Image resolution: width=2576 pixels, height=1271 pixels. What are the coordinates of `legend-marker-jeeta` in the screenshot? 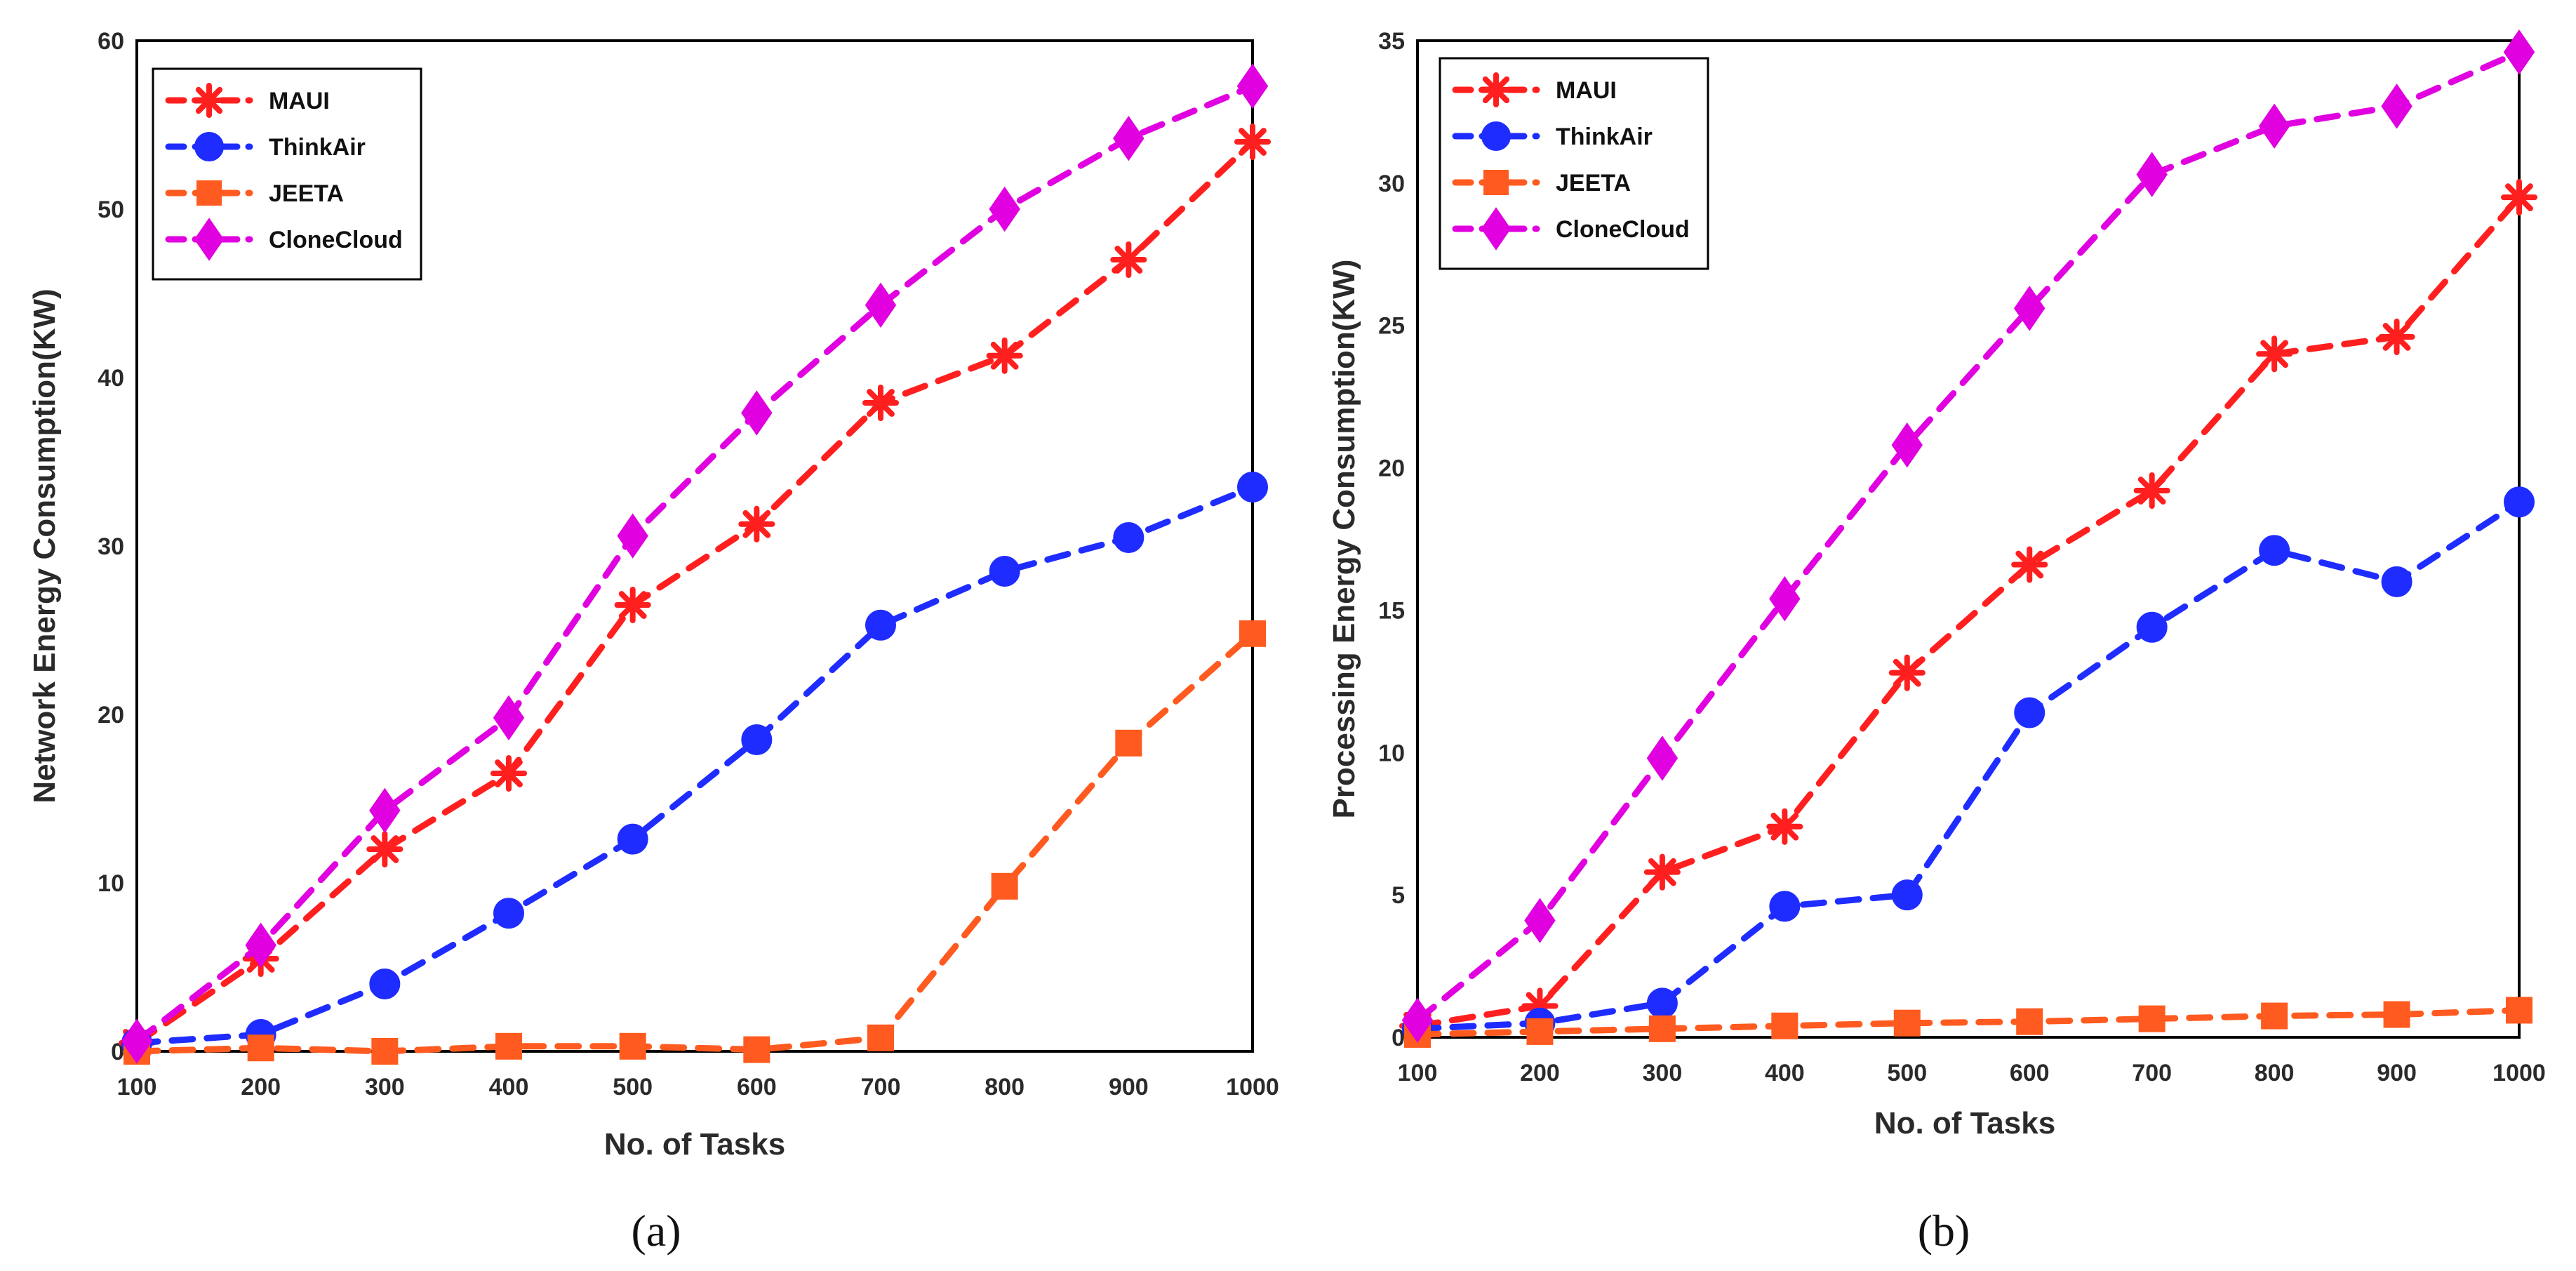 It's located at (1496, 182).